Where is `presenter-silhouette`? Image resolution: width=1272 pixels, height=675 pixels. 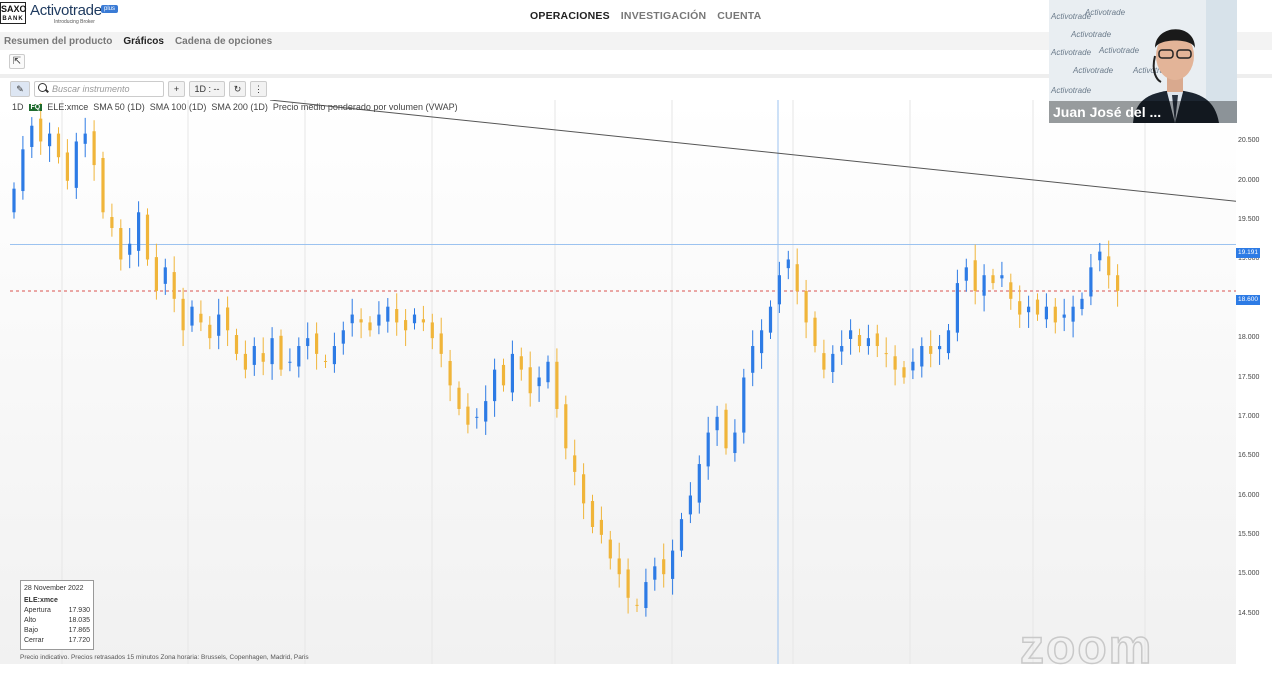
presenter-silhouette is located at coordinates (1176, 76).